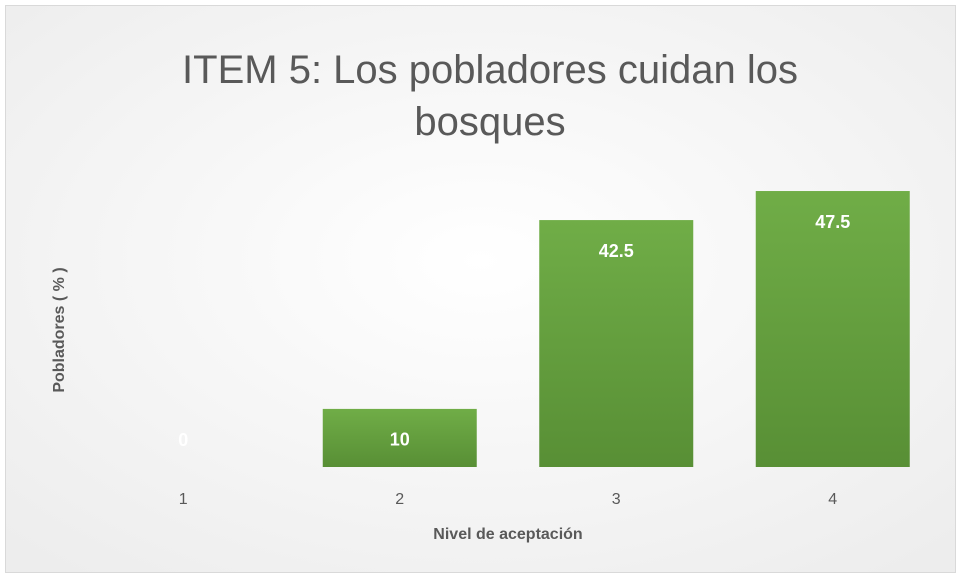  What do you see at coordinates (507, 534) in the screenshot?
I see `x-axis-title: Nivel de aceptación` at bounding box center [507, 534].